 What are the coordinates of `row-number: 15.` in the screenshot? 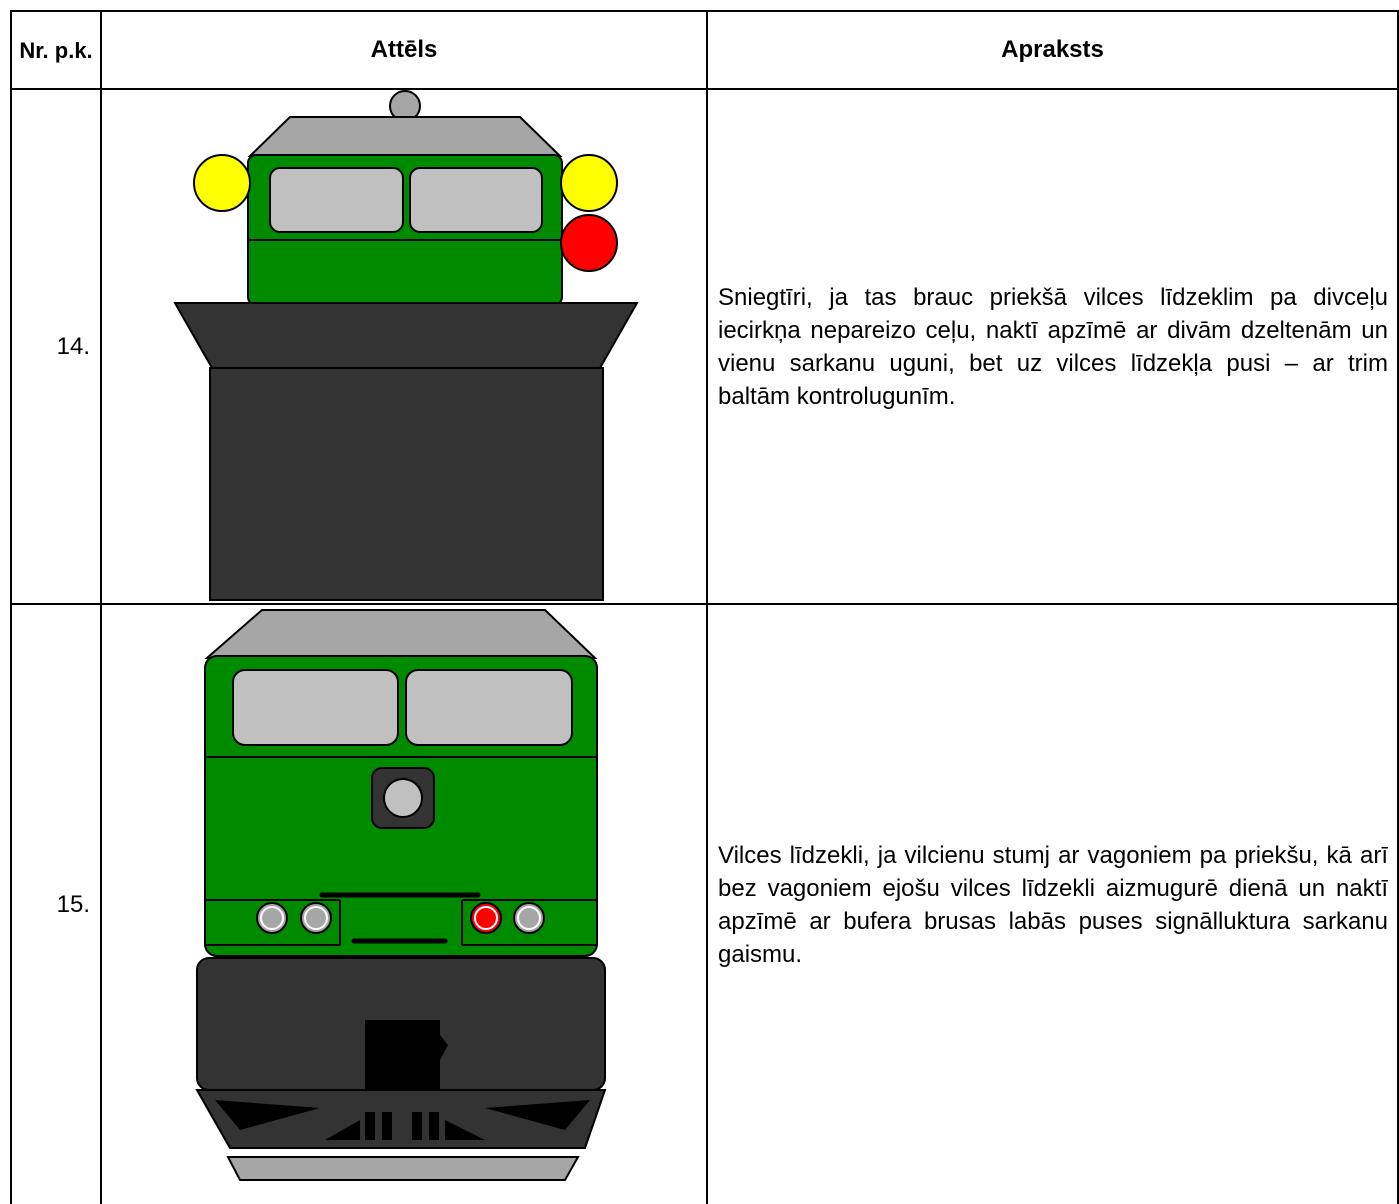 It's located at (56, 903).